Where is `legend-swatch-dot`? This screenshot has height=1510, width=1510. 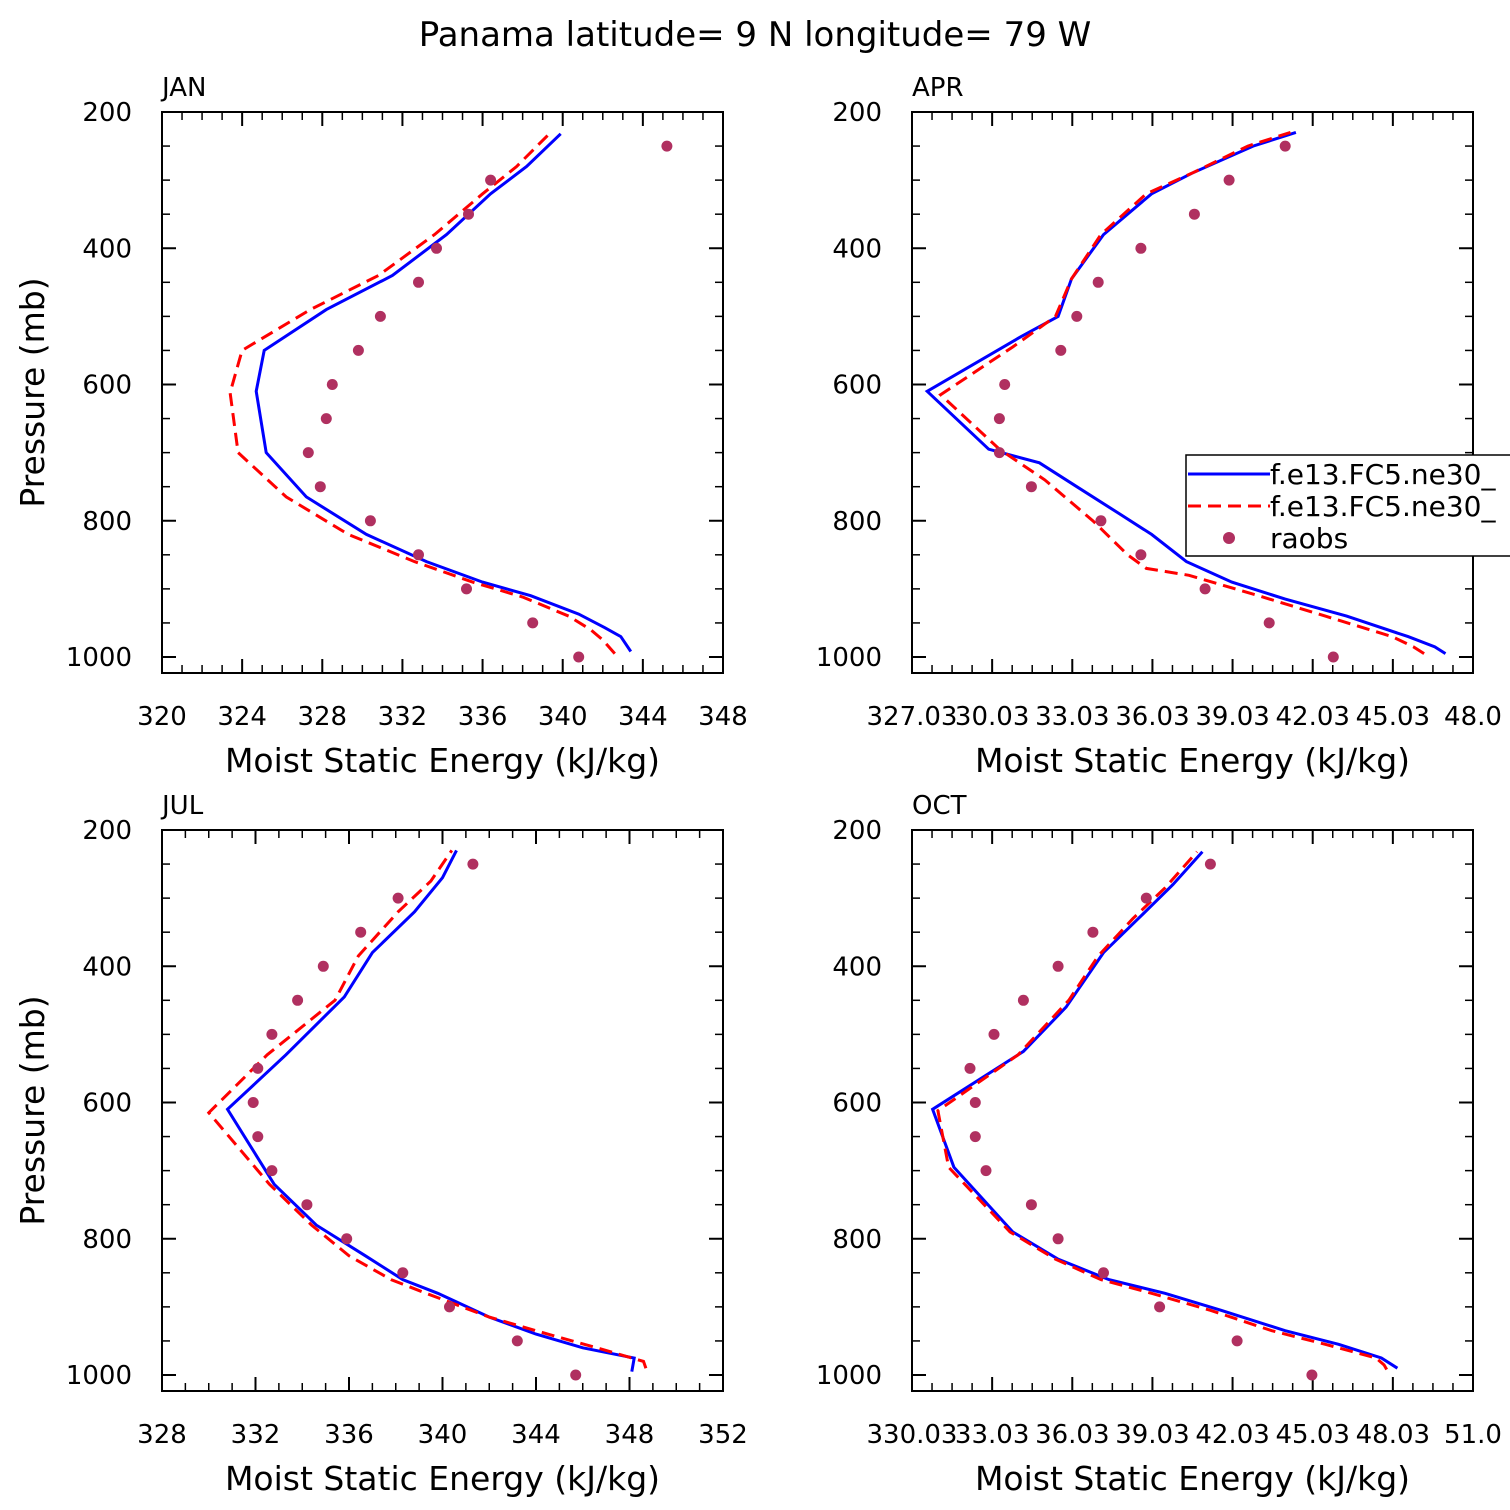
legend-swatch-dot is located at coordinates (1229, 538).